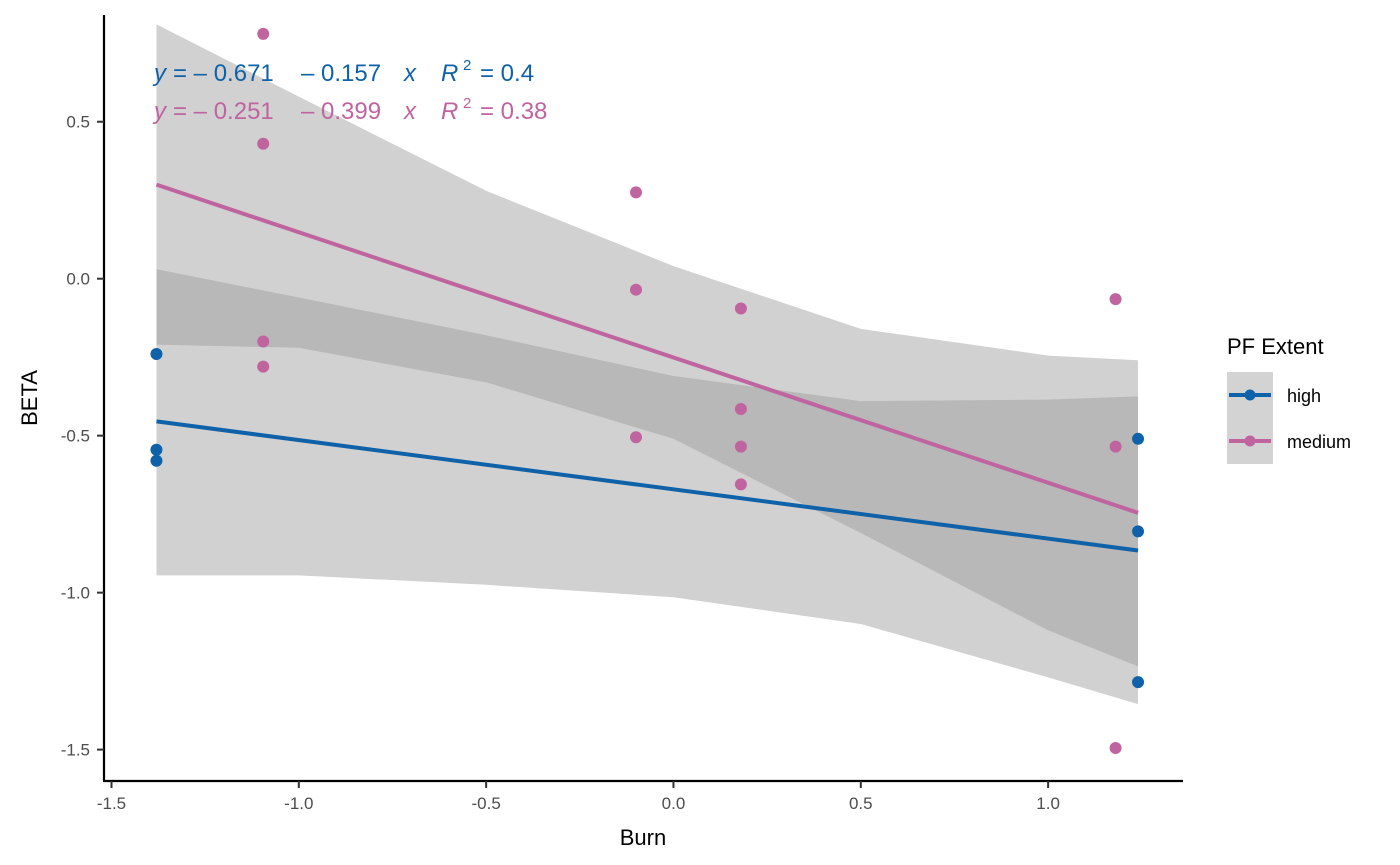 The image size is (1400, 865). I want to click on eq-medium-r-value: = 0.38, so click(513, 111).